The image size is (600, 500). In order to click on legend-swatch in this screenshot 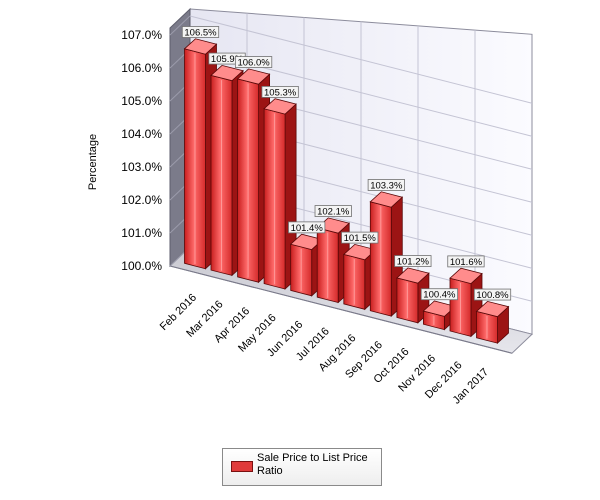, I will do `click(242, 466)`.